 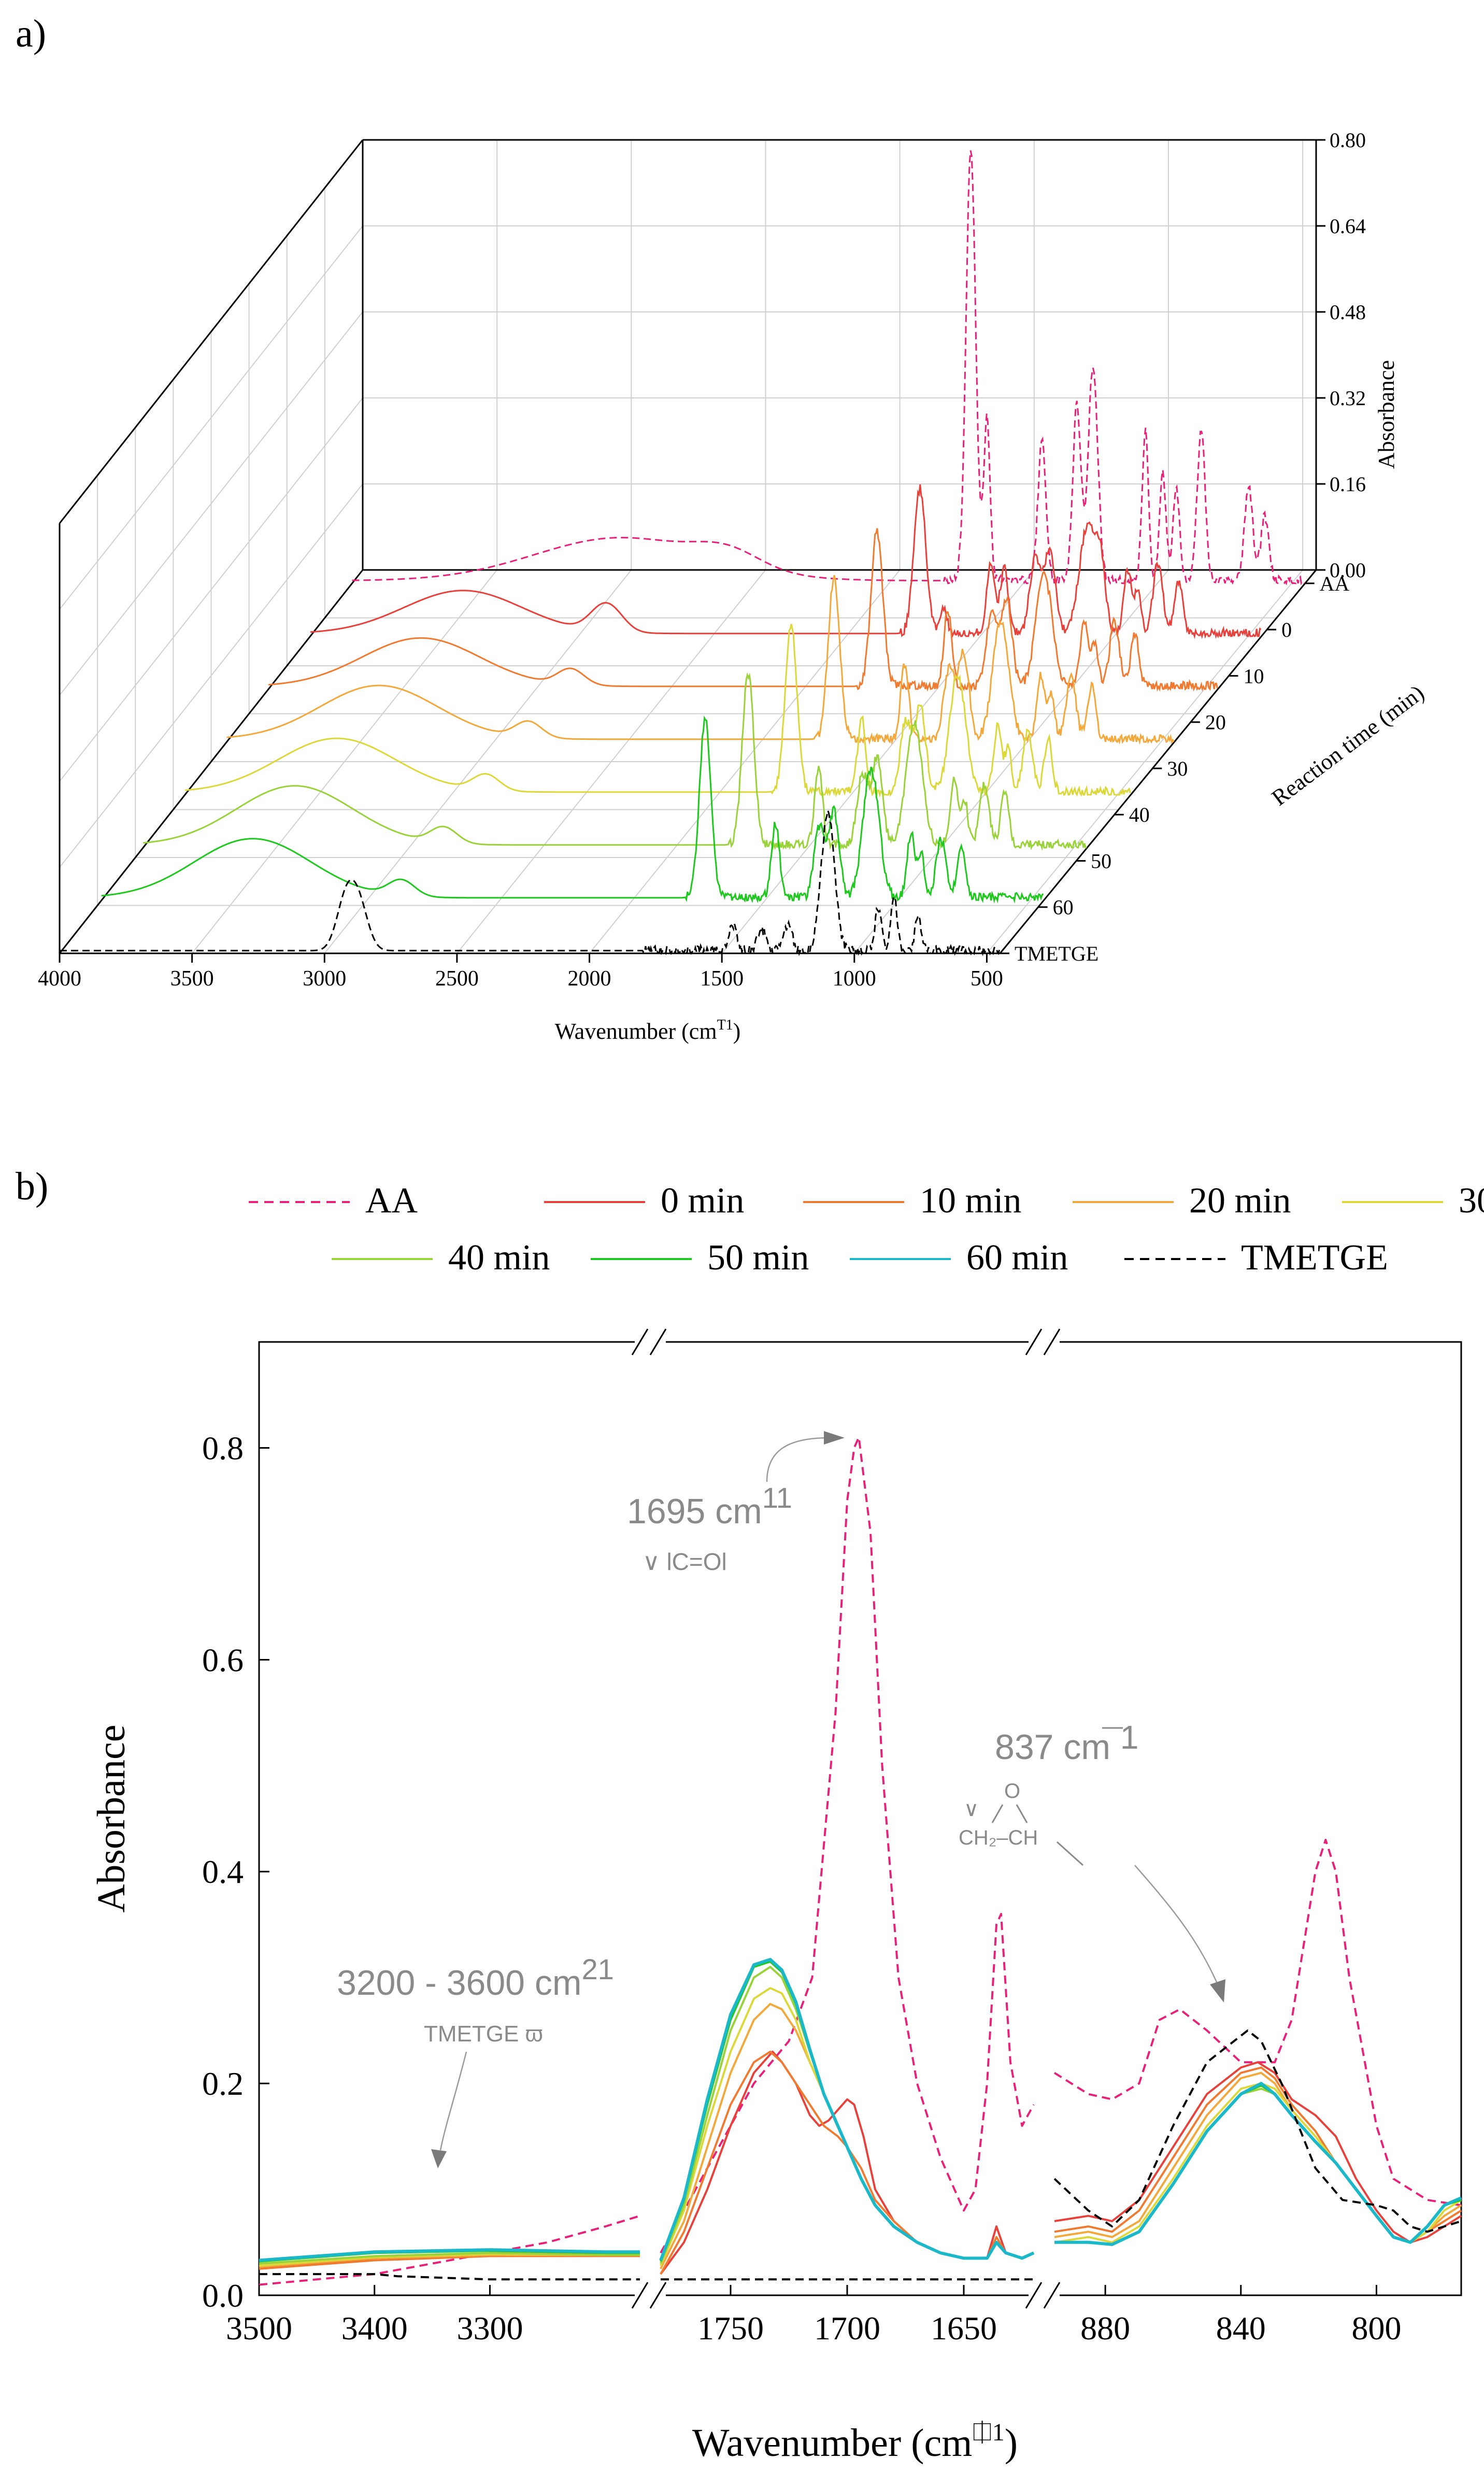 I want to click on epoxide-bond-left, so click(x=998, y=1813).